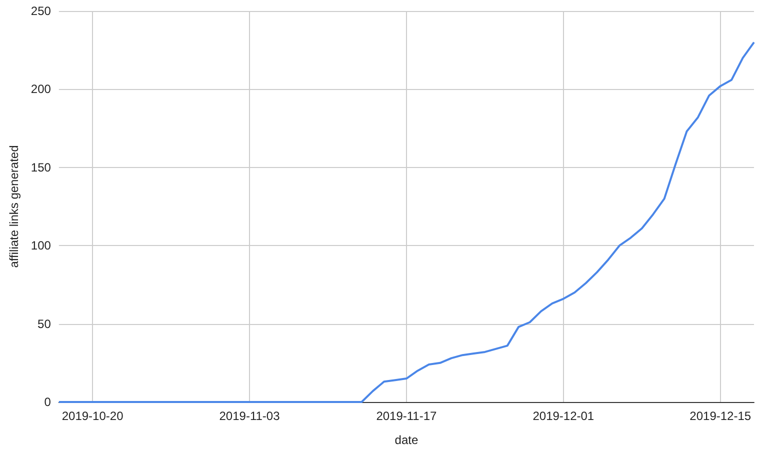 The image size is (761, 457). What do you see at coordinates (41, 167) in the screenshot?
I see `y-tick-label: 150` at bounding box center [41, 167].